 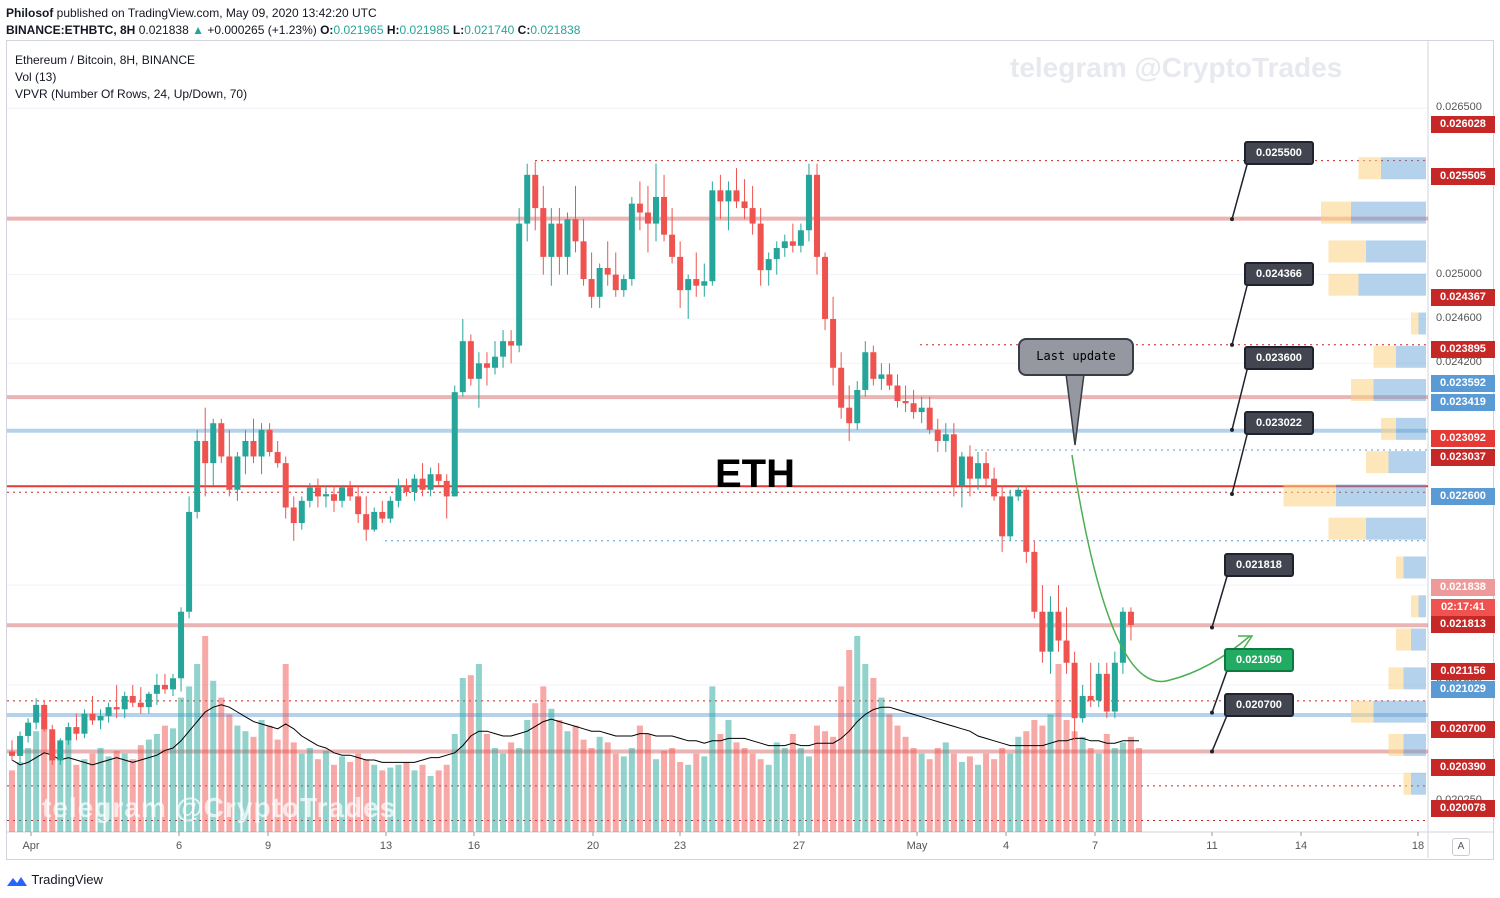 I want to click on level-callout: 0.021818, so click(x=1259, y=565).